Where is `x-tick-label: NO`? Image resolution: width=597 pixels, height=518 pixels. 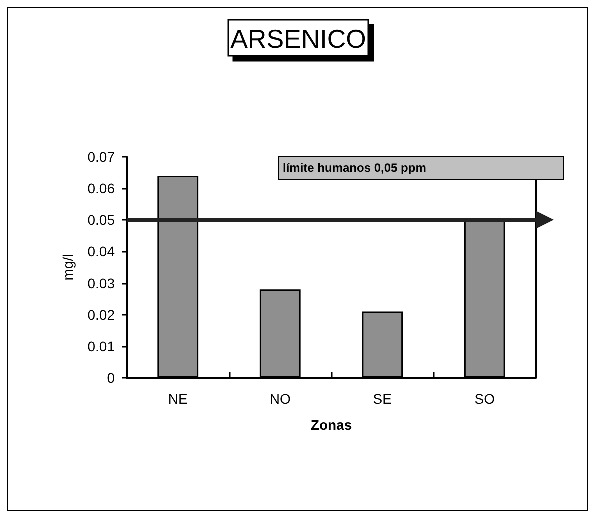 x-tick-label: NO is located at coordinates (280, 399).